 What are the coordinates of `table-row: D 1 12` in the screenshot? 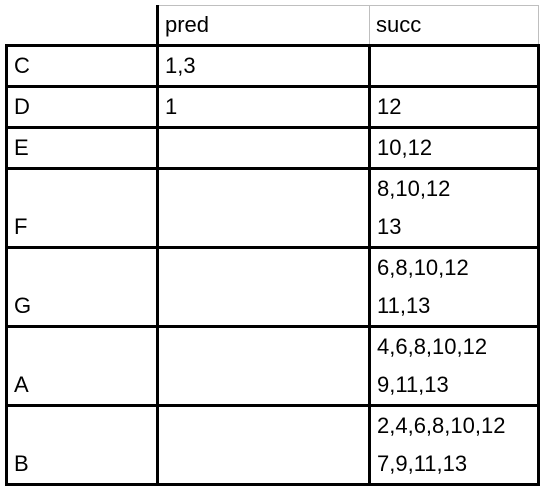 It's located at (272, 107).